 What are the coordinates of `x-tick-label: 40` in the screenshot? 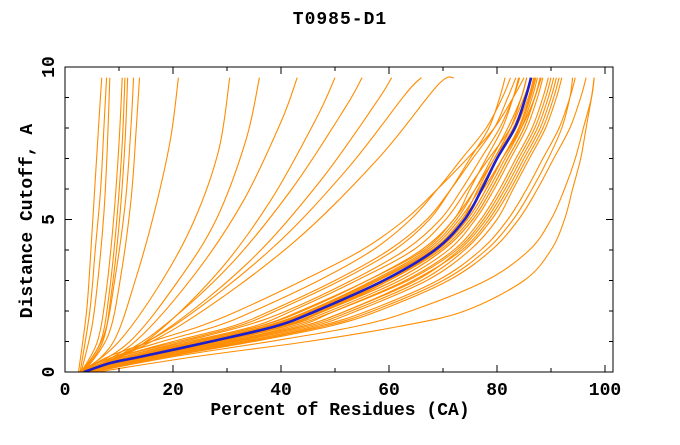 It's located at (281, 391).